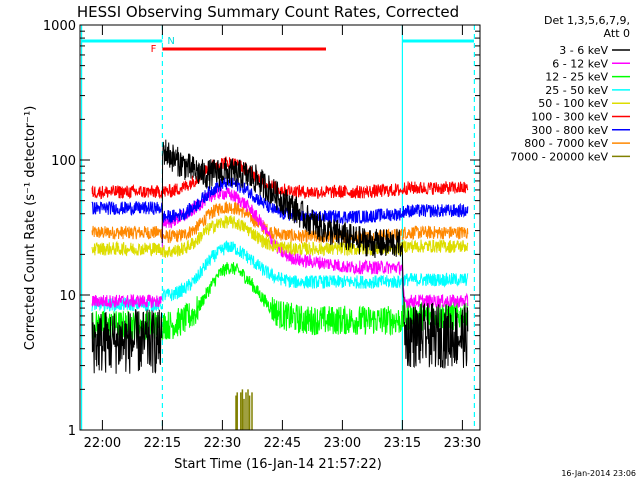 Image resolution: width=640 pixels, height=480 pixels. I want to click on y-tick-label: 10, so click(67, 296).